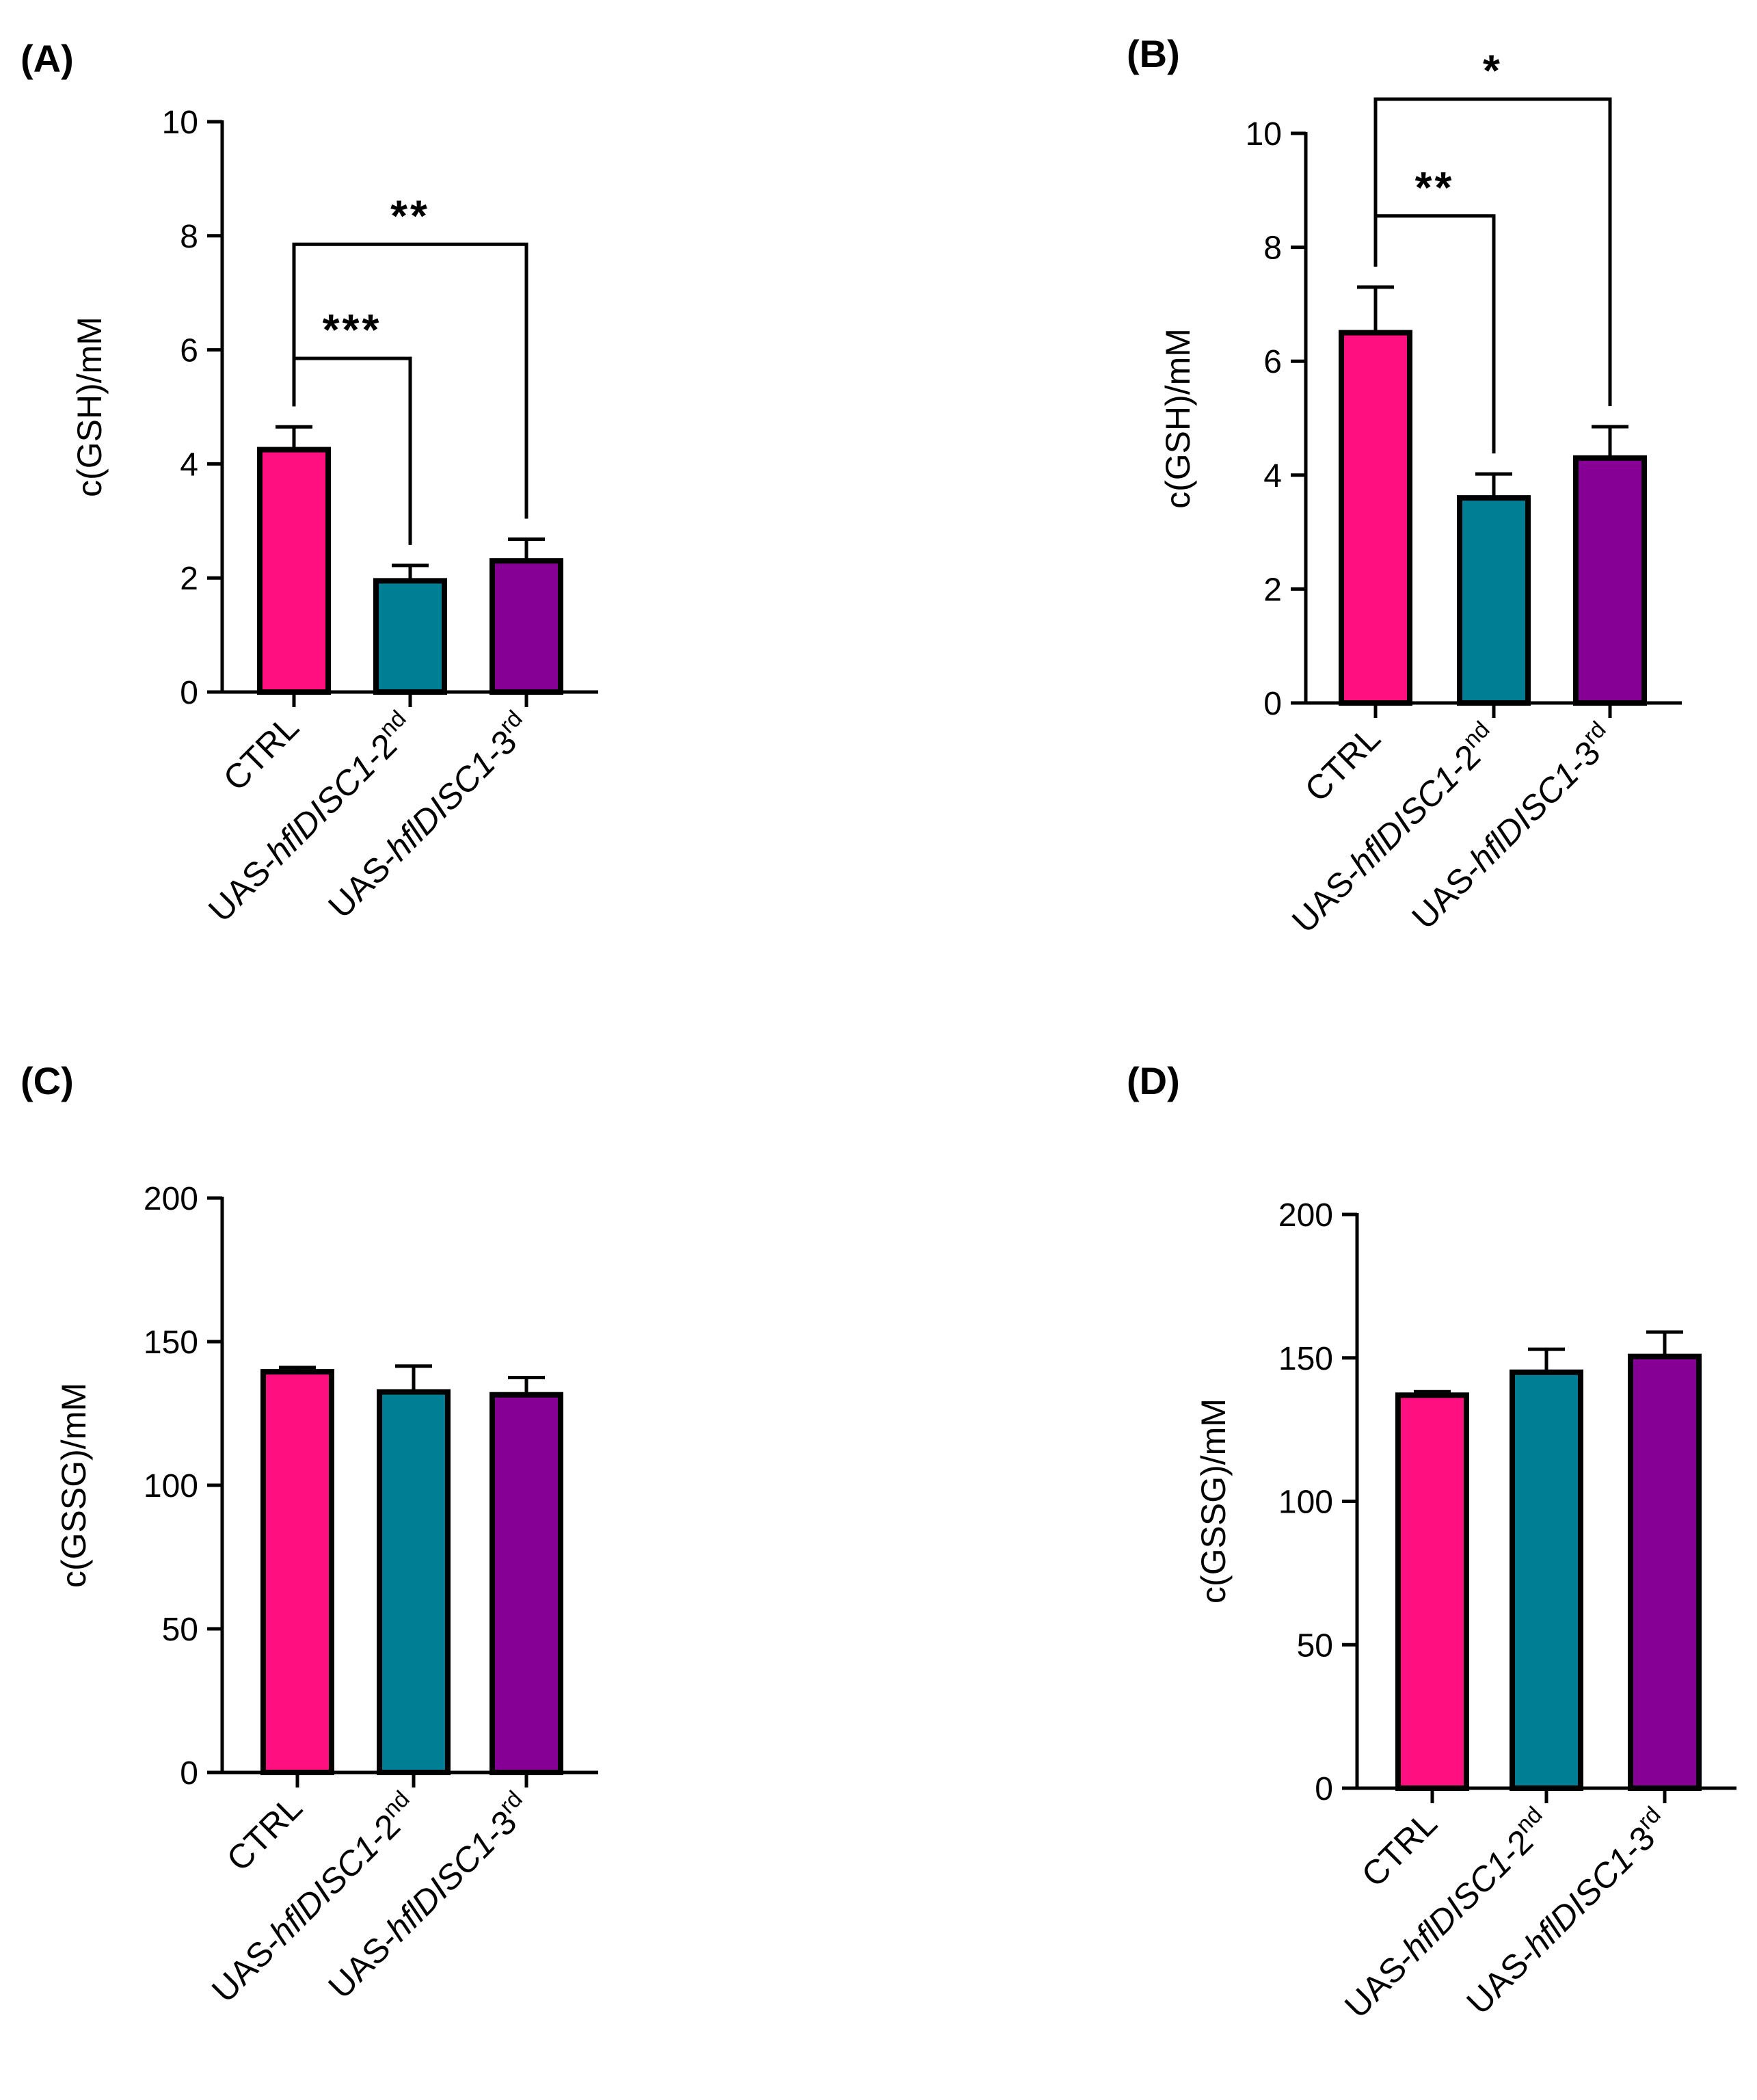 This screenshot has width=1757, height=2100. Describe the element at coordinates (1153, 1080) in the screenshot. I see `panel-label: (D)` at that location.